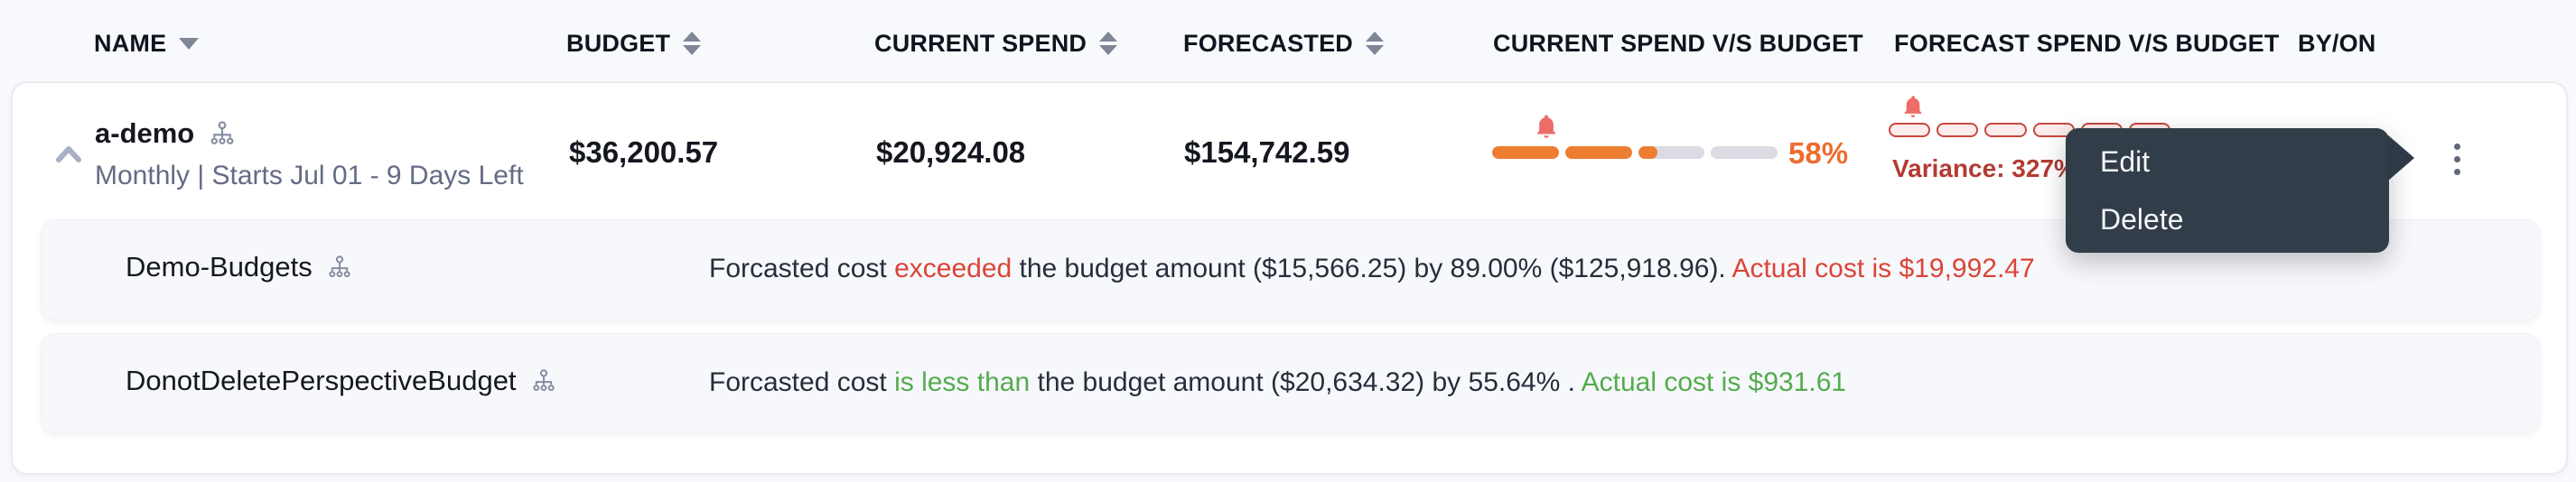 This screenshot has width=2576, height=482. What do you see at coordinates (2400, 158) in the screenshot?
I see `context-menu-arrow` at bounding box center [2400, 158].